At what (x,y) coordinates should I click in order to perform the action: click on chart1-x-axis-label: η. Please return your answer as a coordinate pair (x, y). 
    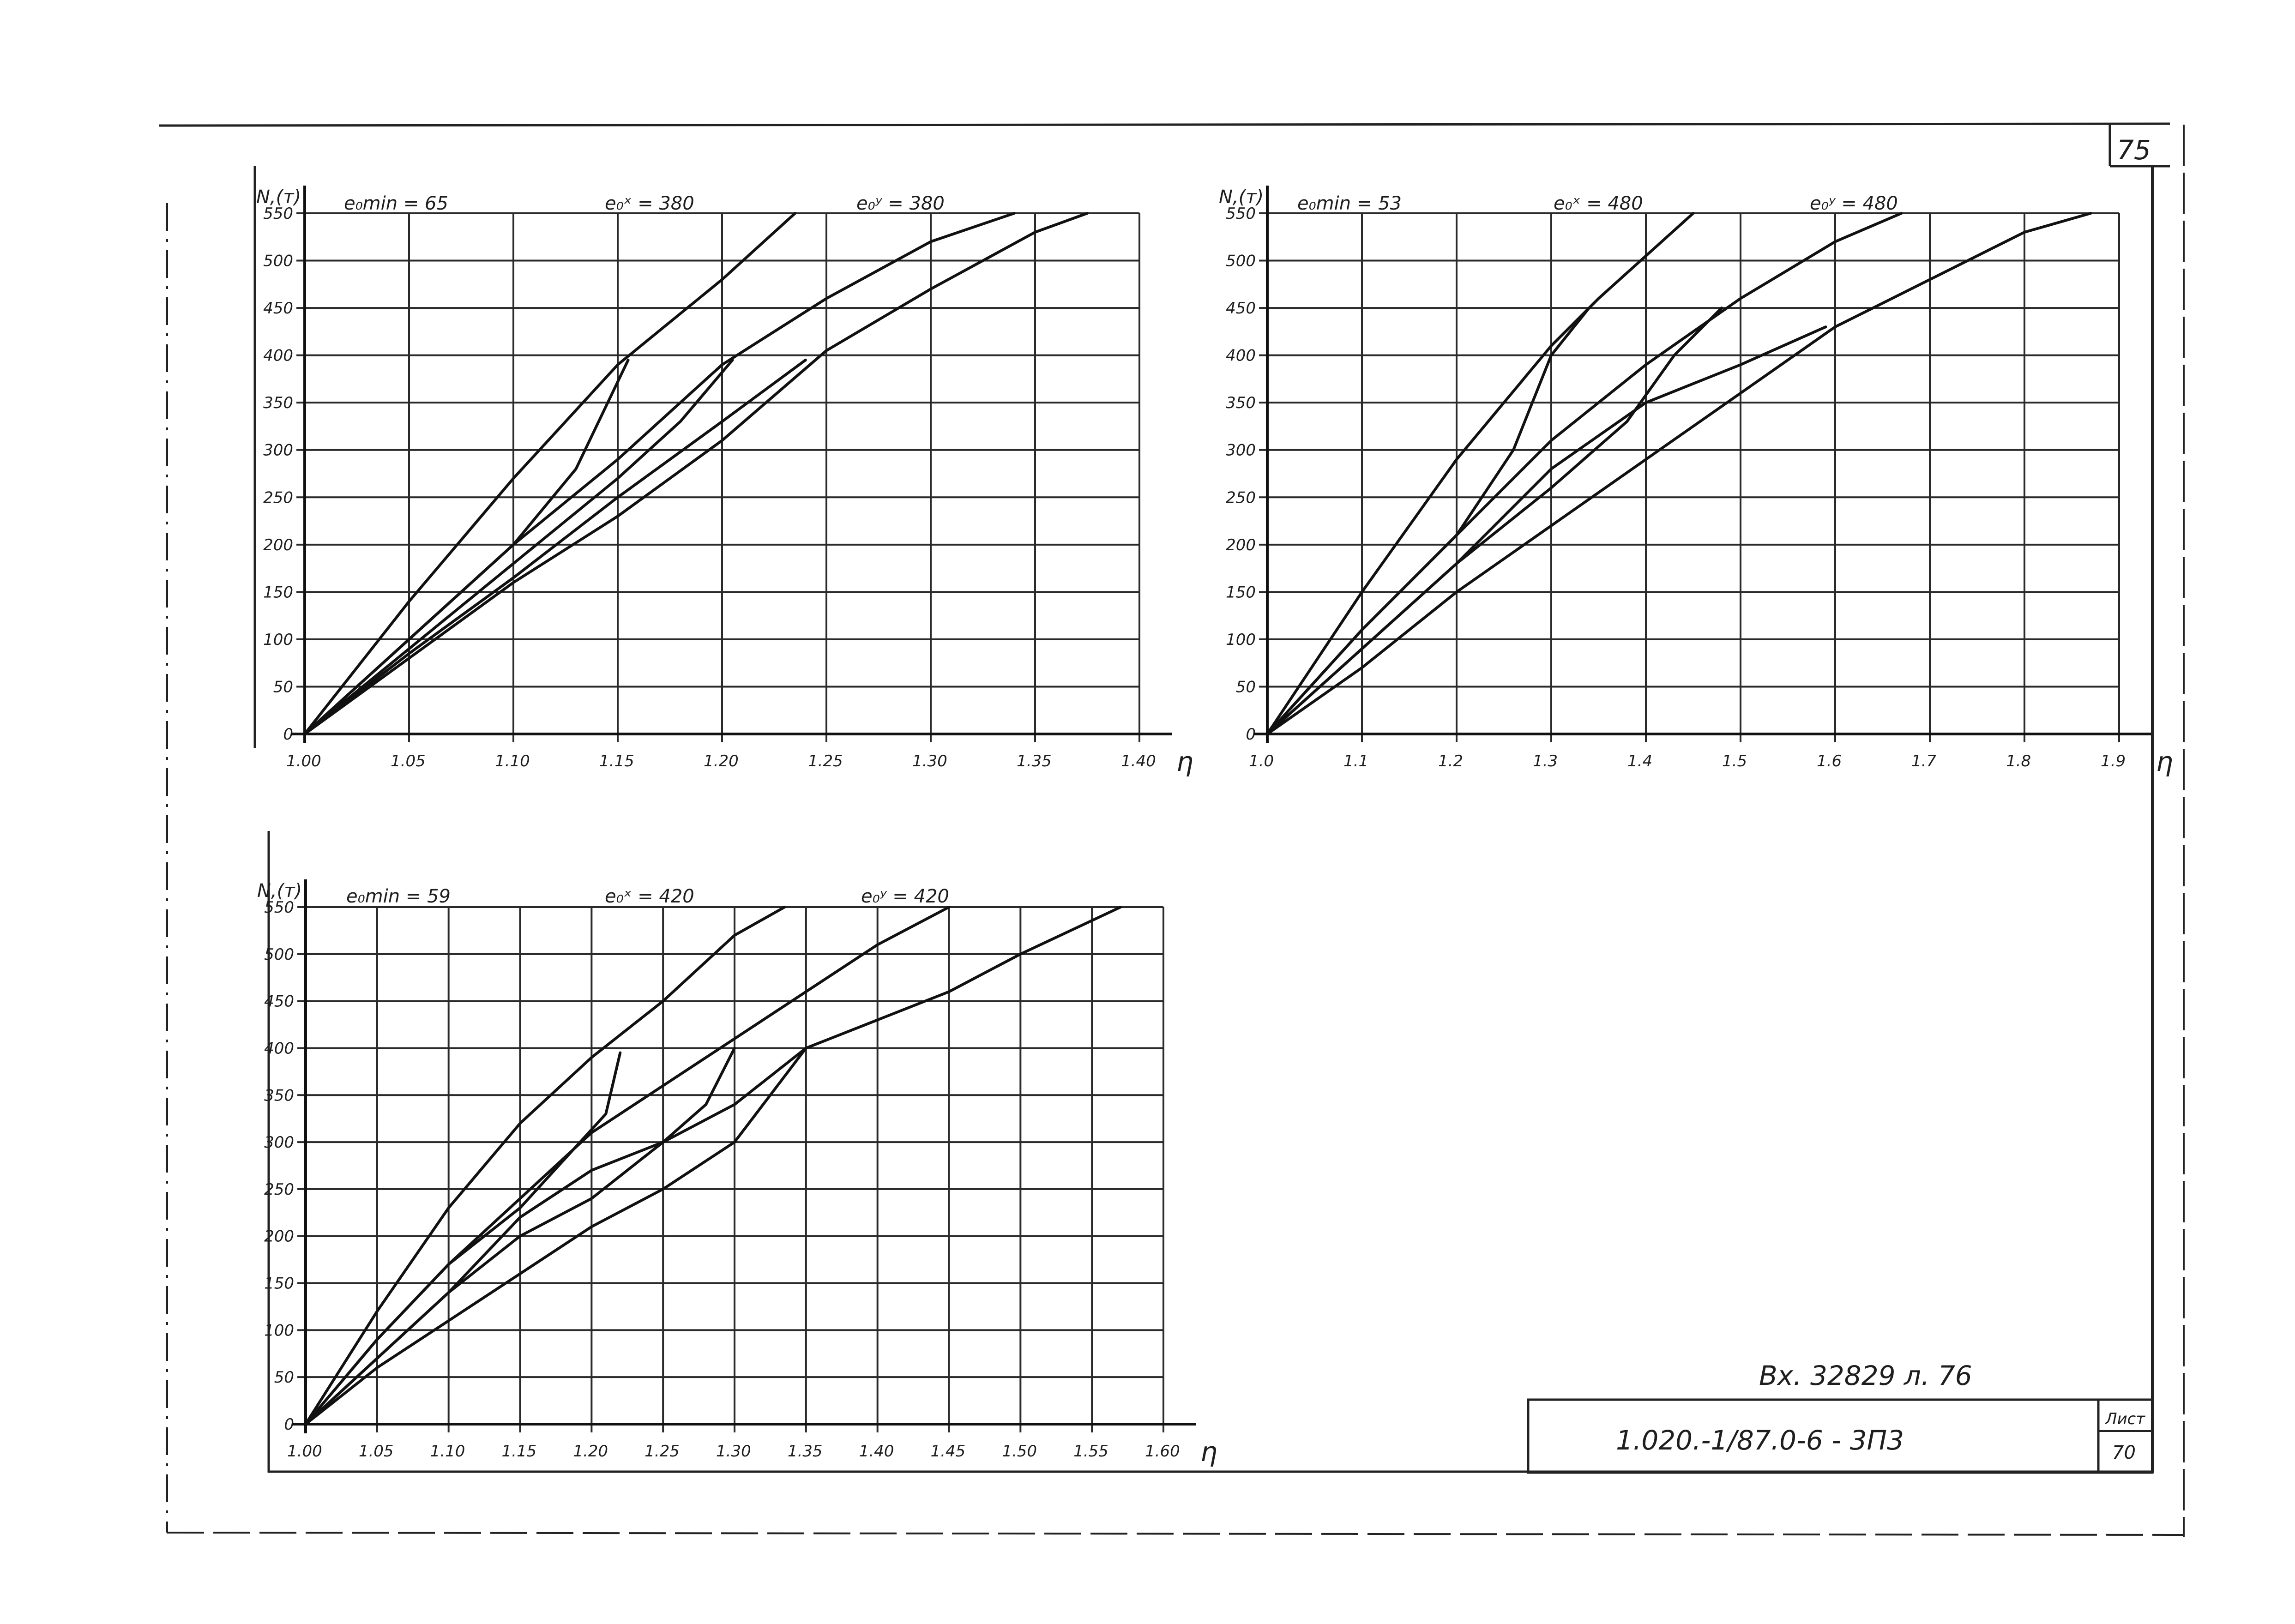
    Looking at the image, I should click on (1184, 761).